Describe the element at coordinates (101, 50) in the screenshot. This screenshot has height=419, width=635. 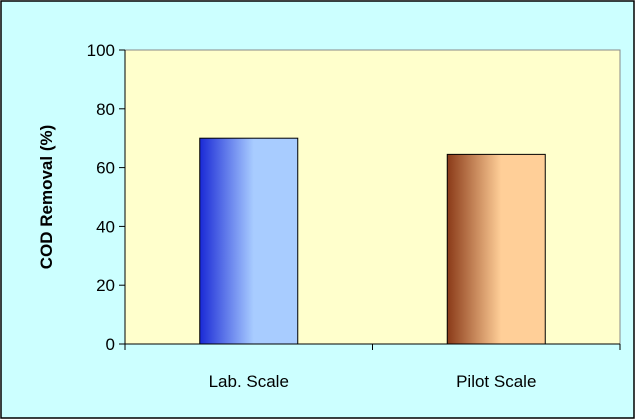
I see `y-tick-label: 100` at that location.